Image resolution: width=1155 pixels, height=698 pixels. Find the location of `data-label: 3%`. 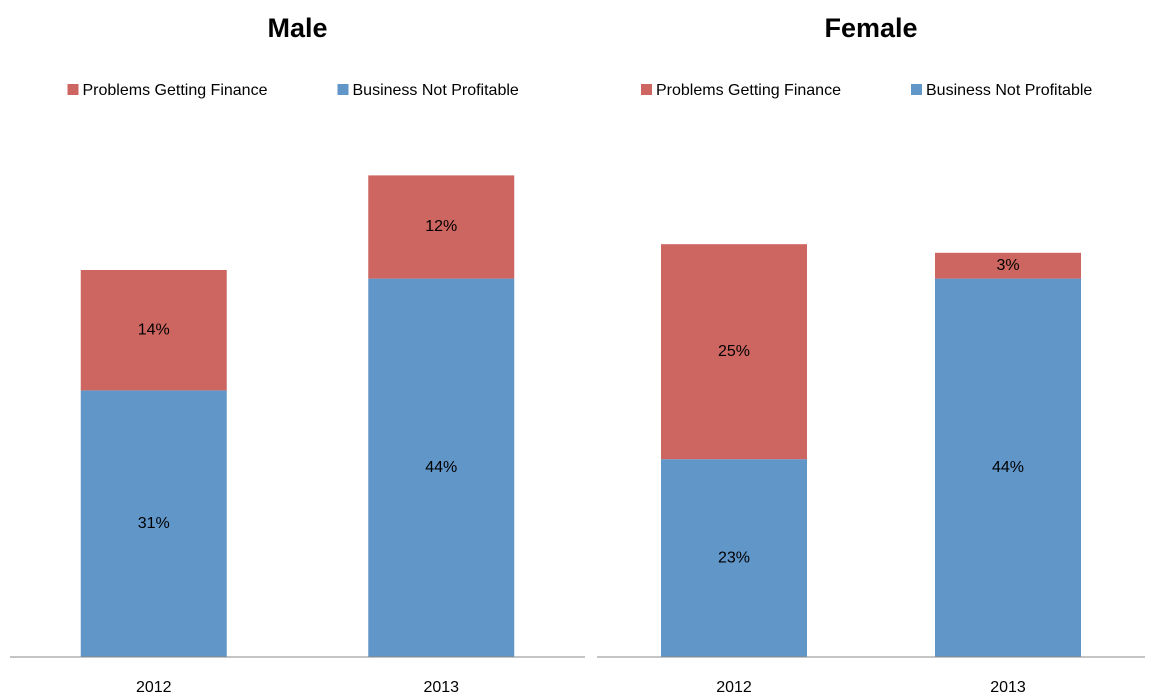

data-label: 3% is located at coordinates (1007, 265).